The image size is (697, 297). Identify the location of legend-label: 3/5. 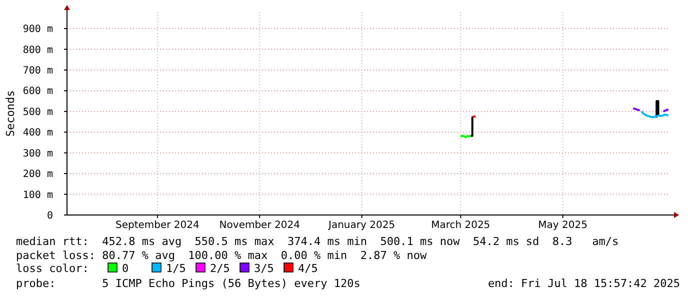
(264, 268).